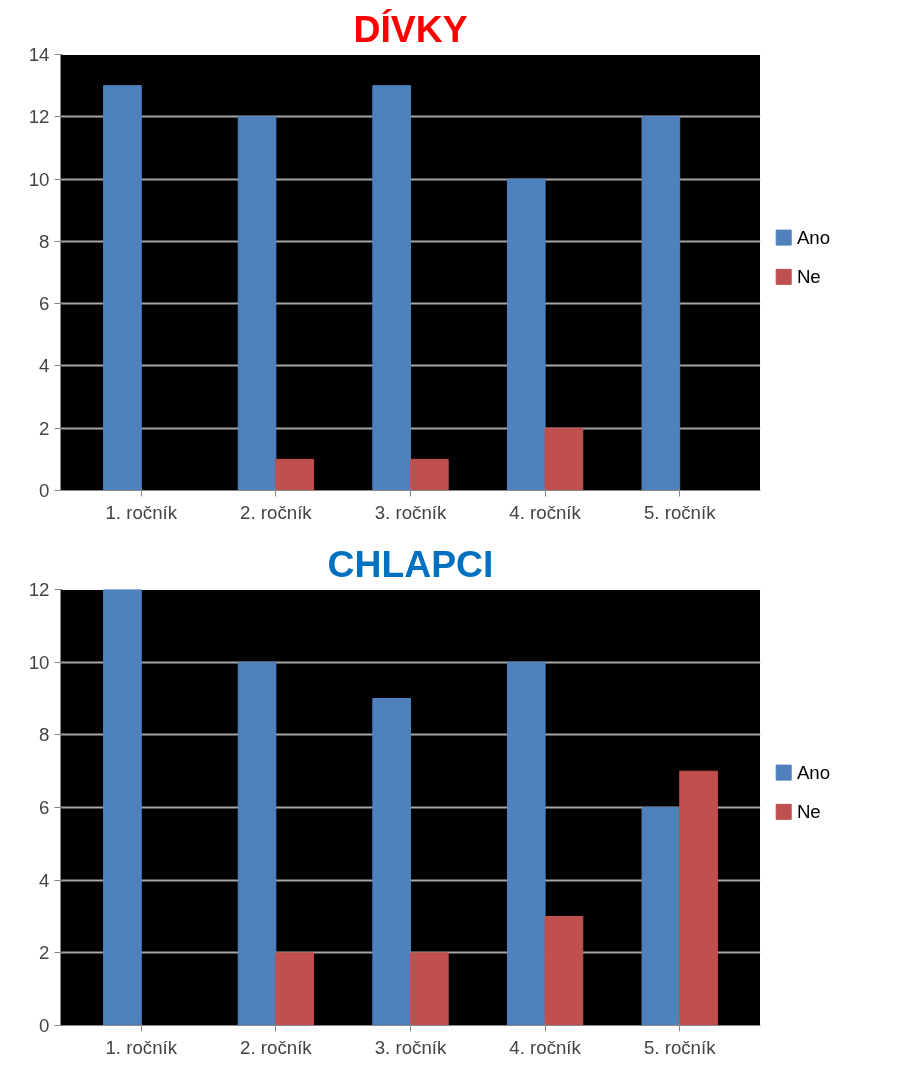 The width and height of the screenshot is (904, 1090). What do you see at coordinates (410, 28) in the screenshot?
I see `chart-title: DÍVKY` at bounding box center [410, 28].